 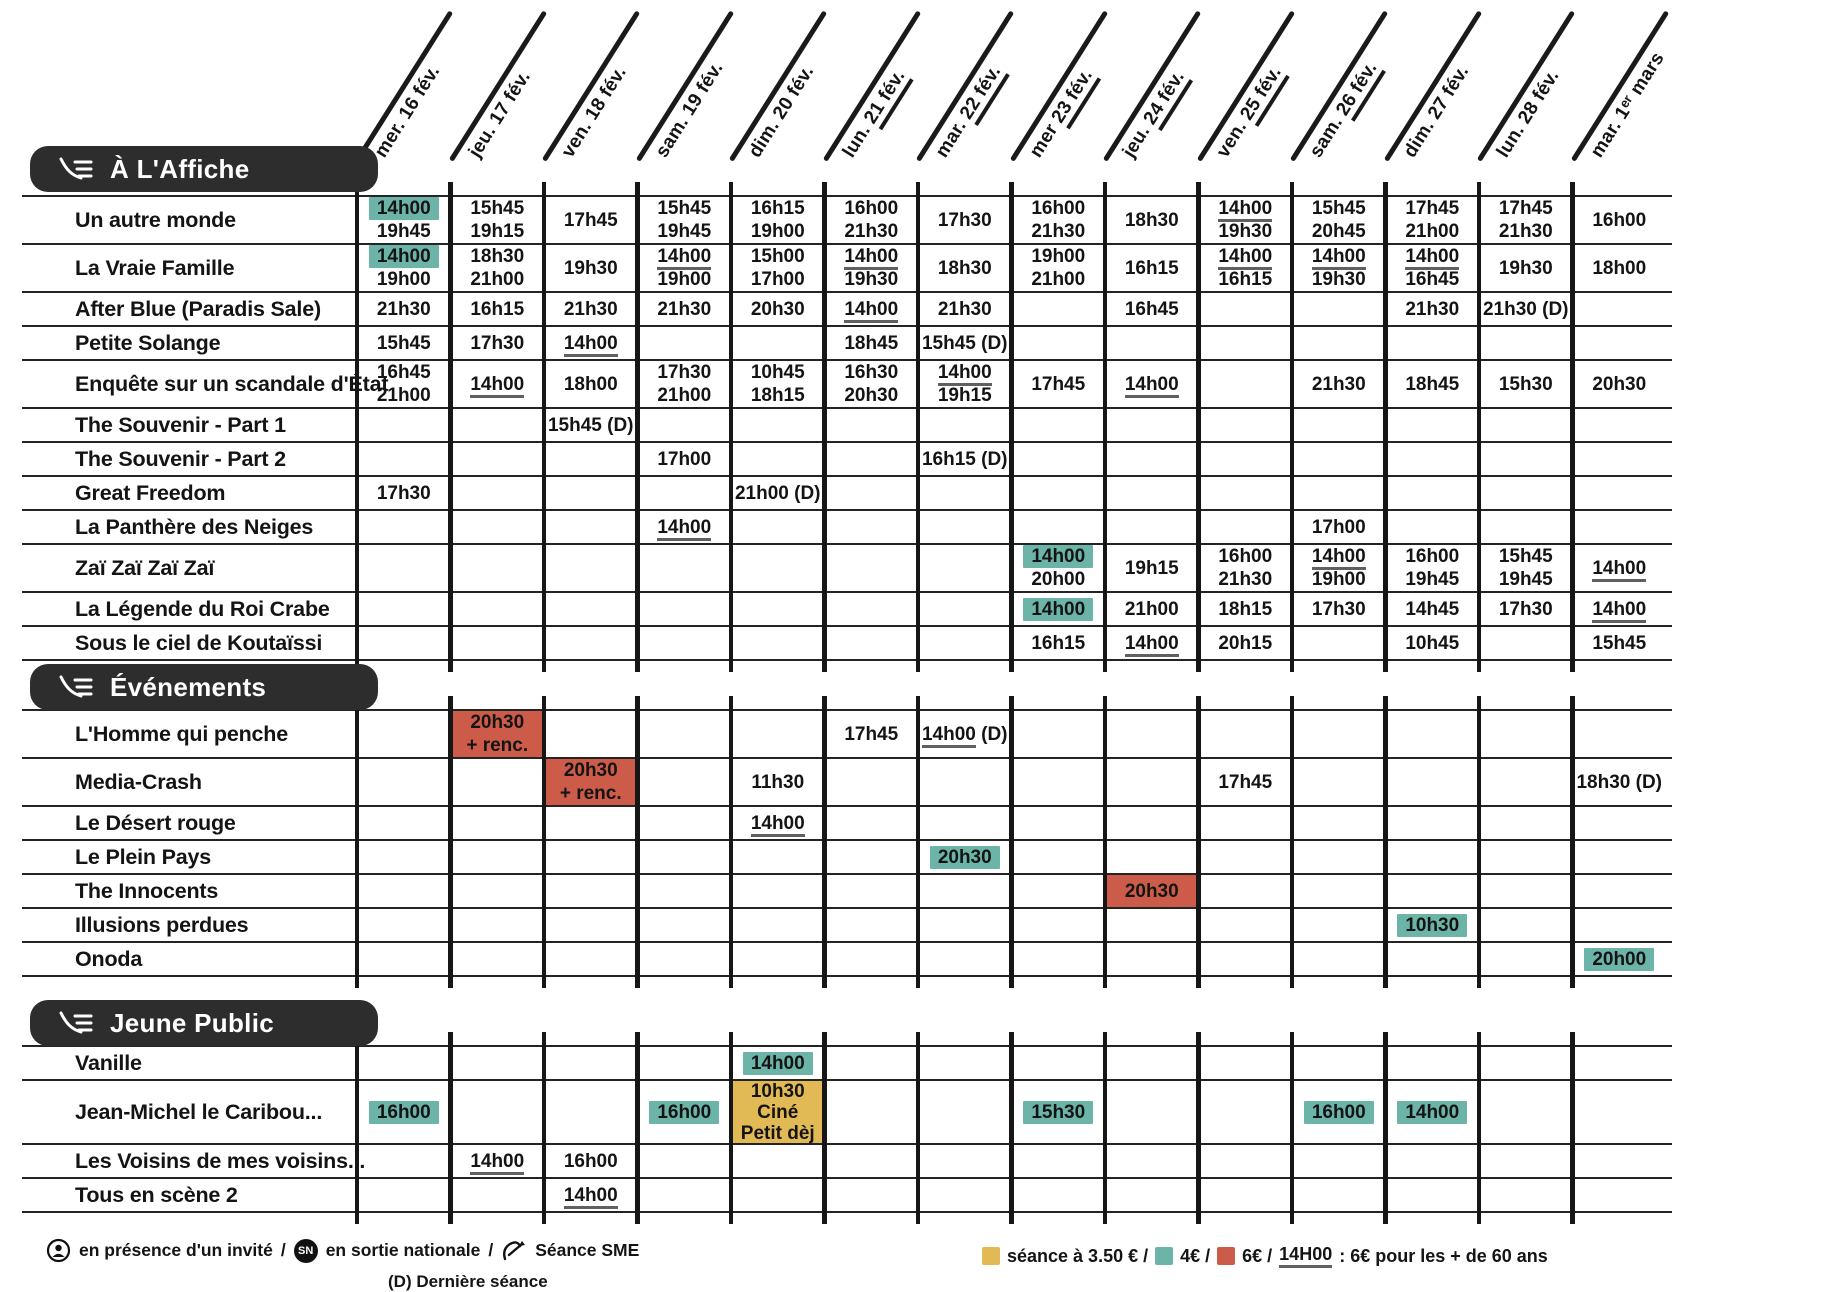 I want to click on movie-title: La Panthère des Neiges, so click(x=194, y=526).